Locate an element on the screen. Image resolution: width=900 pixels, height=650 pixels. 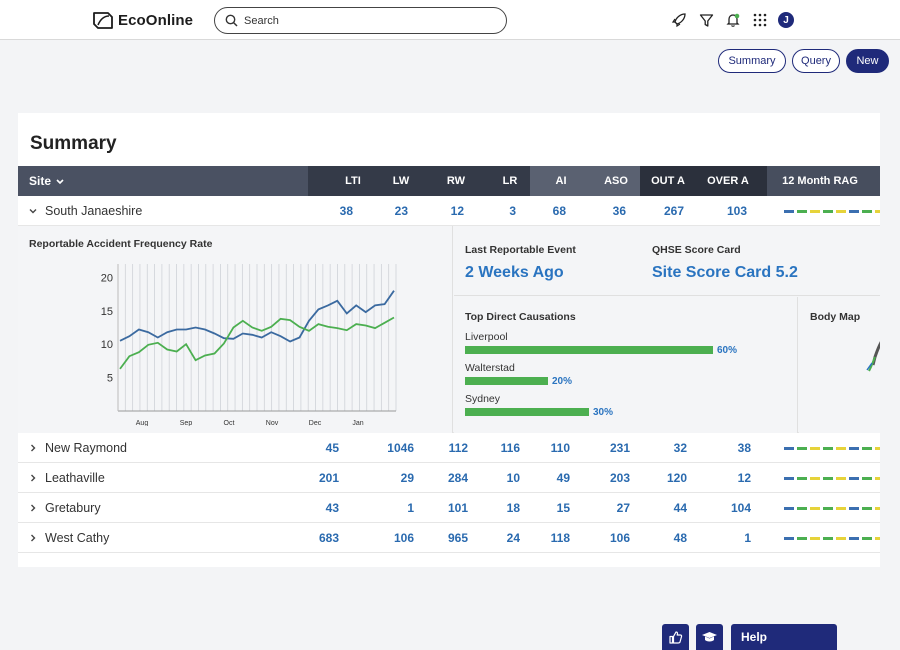
cell-over-a: 103 is located at coordinates (736, 211).